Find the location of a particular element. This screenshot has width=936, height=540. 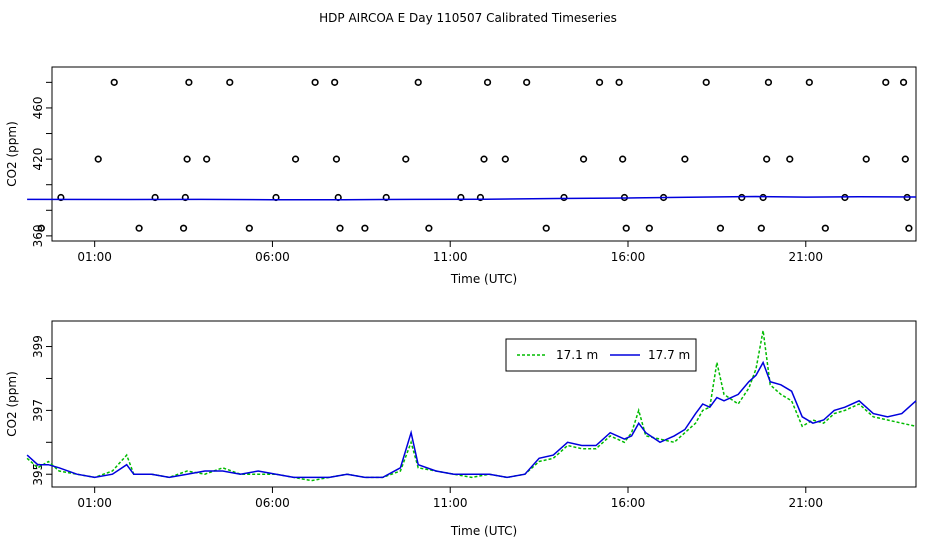

legend-label-series-2: 17.7 m is located at coordinates (669, 355).